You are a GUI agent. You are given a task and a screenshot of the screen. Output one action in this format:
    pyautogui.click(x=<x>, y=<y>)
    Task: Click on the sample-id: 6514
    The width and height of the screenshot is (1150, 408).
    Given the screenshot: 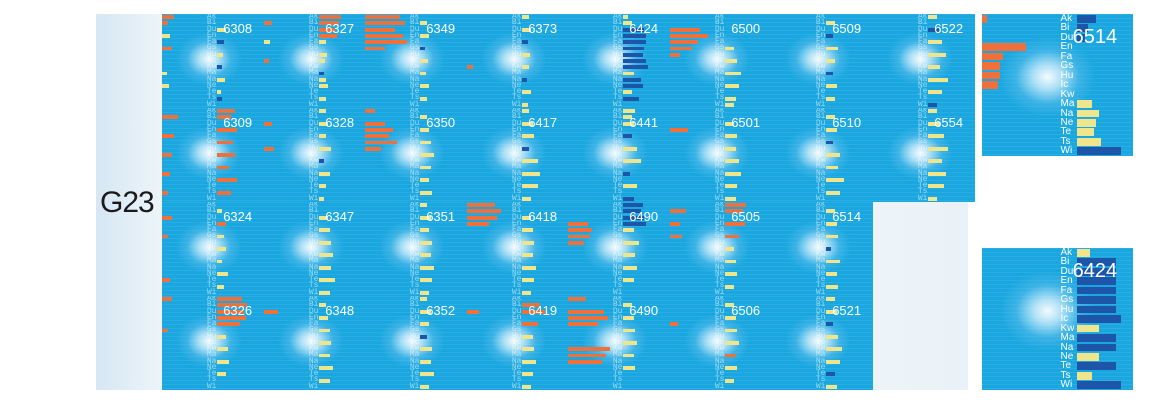 What is the action you would take?
    pyautogui.click(x=1095, y=37)
    